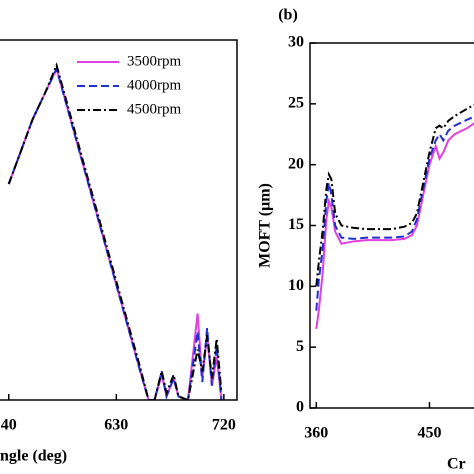 This screenshot has width=474, height=474. I want to click on x-tick-label: 720, so click(224, 425).